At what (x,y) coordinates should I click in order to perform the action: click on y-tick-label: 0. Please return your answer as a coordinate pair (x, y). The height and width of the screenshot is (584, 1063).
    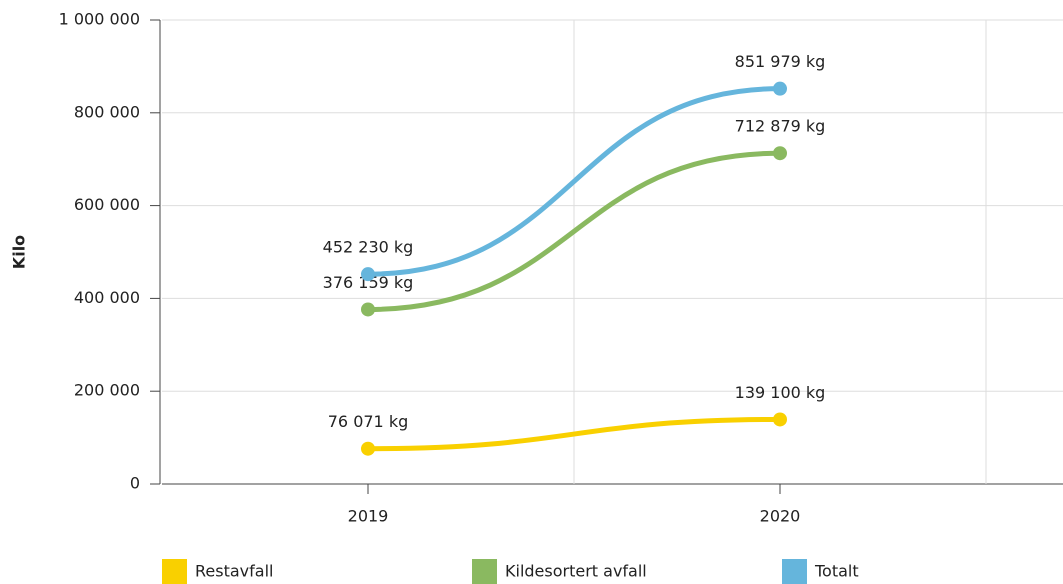
    Looking at the image, I should click on (135, 483).